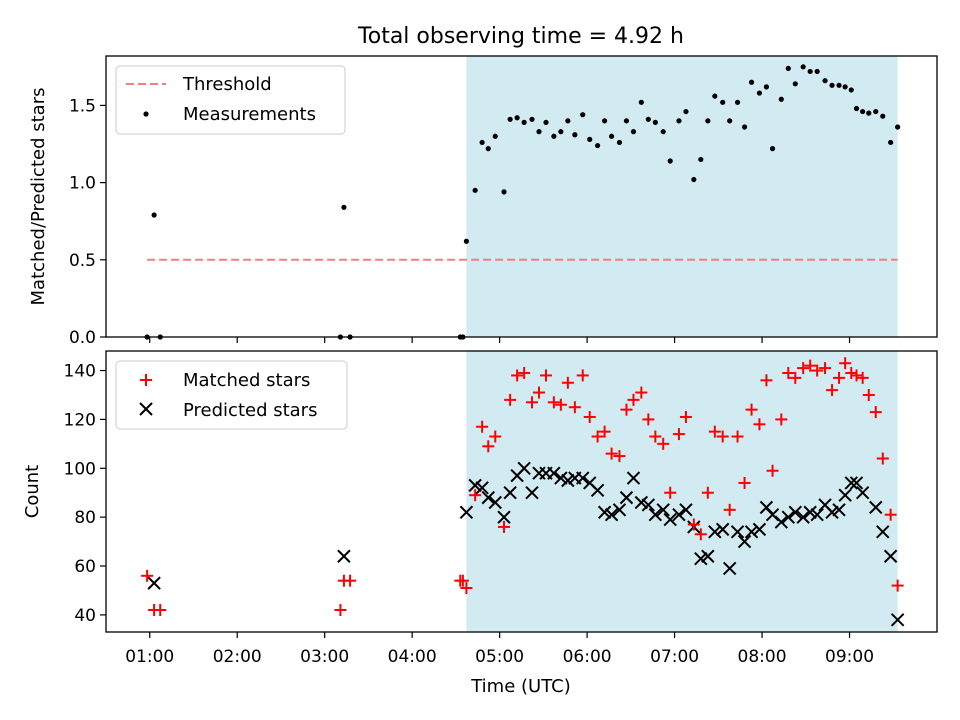  I want to click on top-y-axis-label: Matched/Predicted stars, so click(38, 197).